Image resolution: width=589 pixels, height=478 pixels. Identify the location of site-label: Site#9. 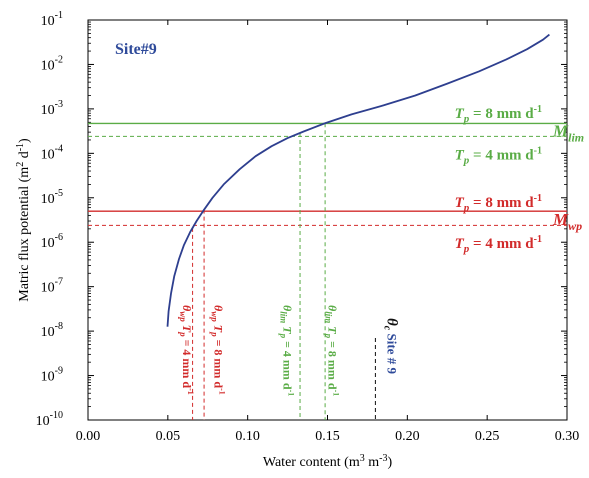
(136, 49).